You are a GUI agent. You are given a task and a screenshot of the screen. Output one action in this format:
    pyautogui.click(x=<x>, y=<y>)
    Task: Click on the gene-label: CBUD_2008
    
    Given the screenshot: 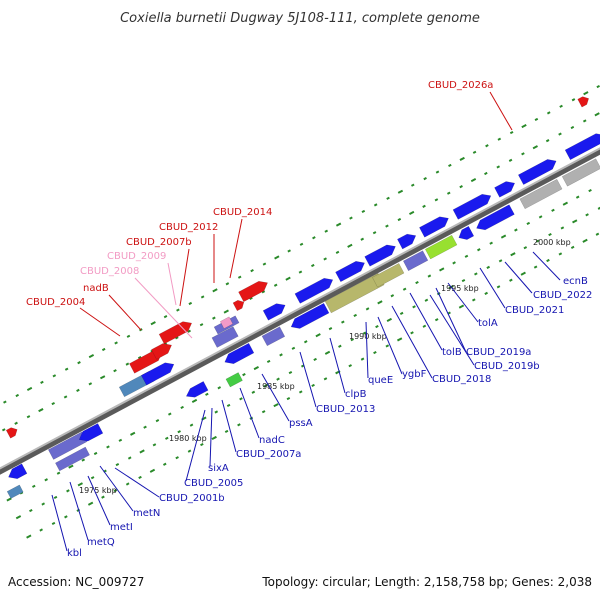 What is the action you would take?
    pyautogui.click(x=109, y=271)
    